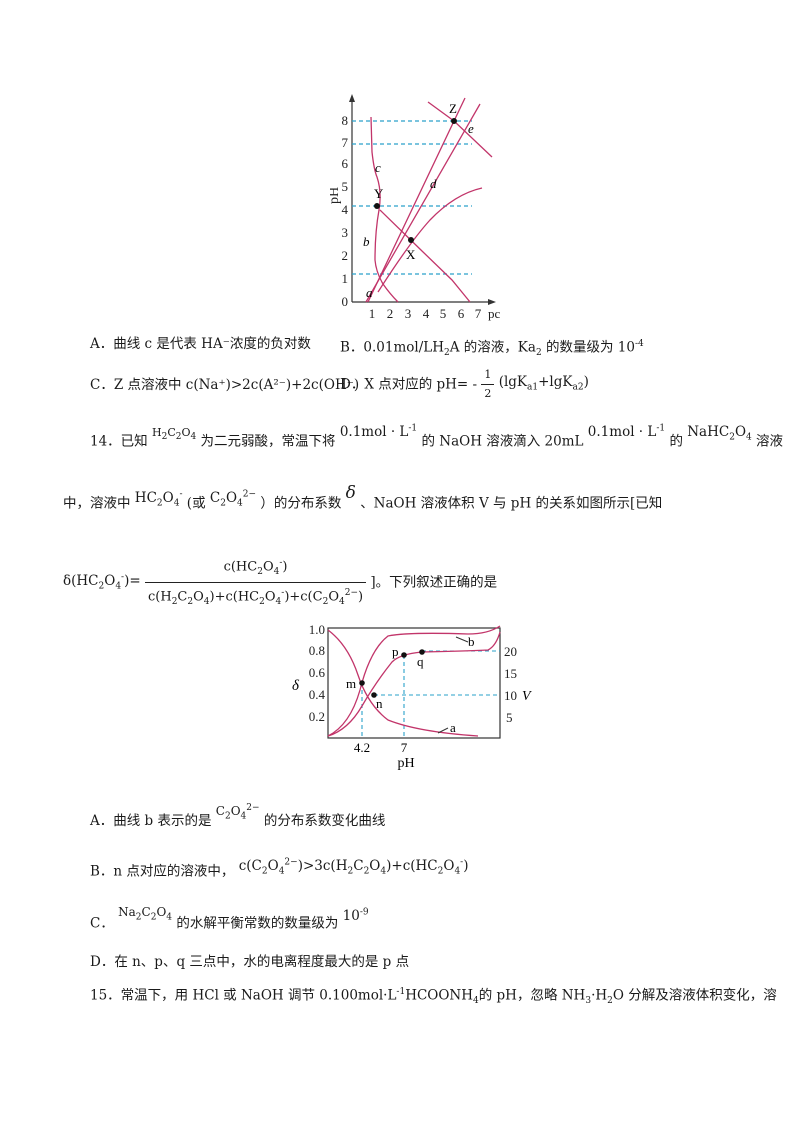 Image resolution: width=800 pixels, height=1132 pixels. What do you see at coordinates (102, 582) in the screenshot?
I see `text-fragment: δ(HC2O4-)=` at bounding box center [102, 582].